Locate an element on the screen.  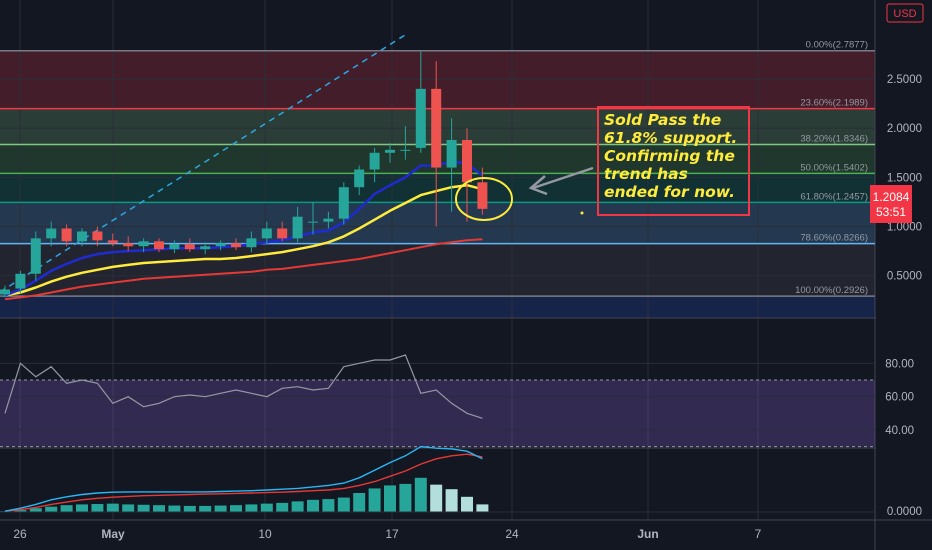
fib-label: 78.60%(0.8266) is located at coordinates (834, 238).